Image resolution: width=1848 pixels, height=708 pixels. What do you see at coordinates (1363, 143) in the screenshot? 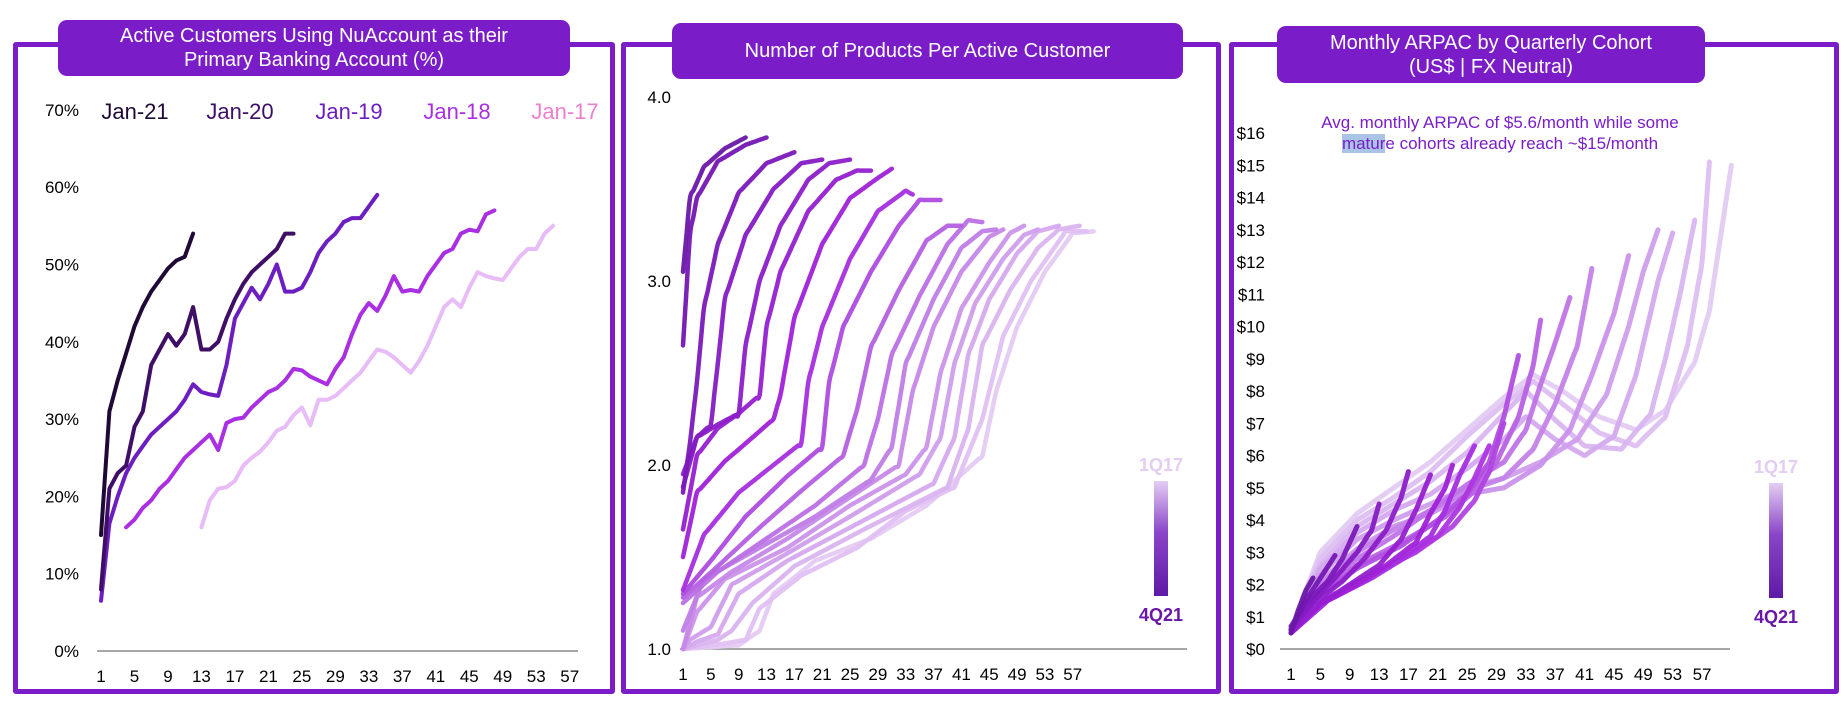
I see `highlighted-text: matur` at bounding box center [1363, 143].